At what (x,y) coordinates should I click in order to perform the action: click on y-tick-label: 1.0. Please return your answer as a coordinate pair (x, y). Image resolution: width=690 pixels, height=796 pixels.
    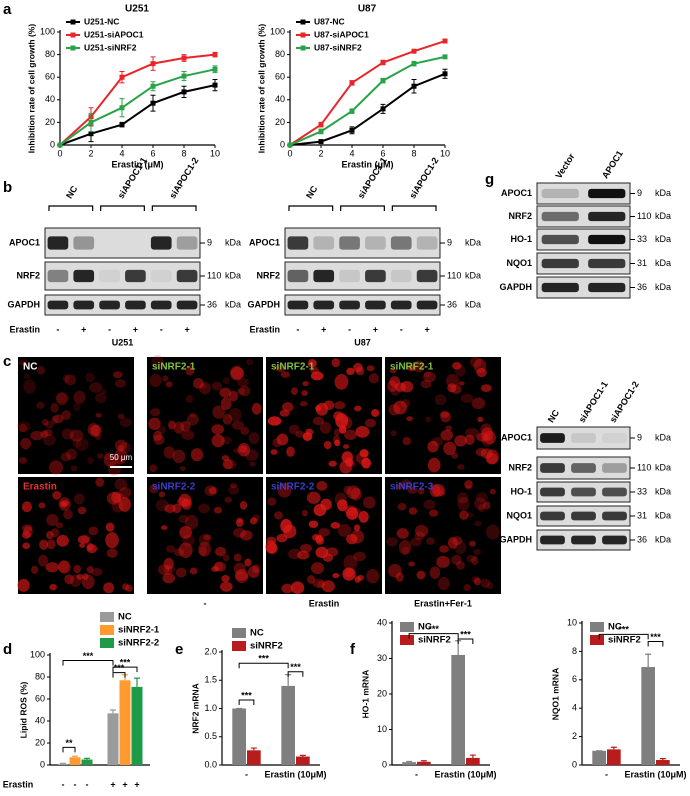
    Looking at the image, I should click on (210, 708).